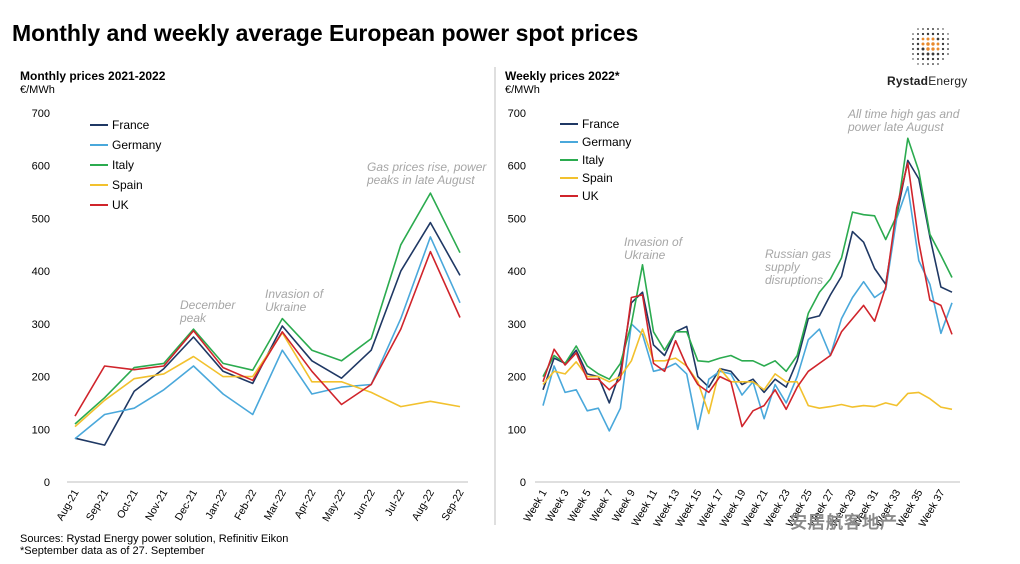 This screenshot has width=1020, height=564. I want to click on weekly-legend-label-france: France, so click(601, 124).